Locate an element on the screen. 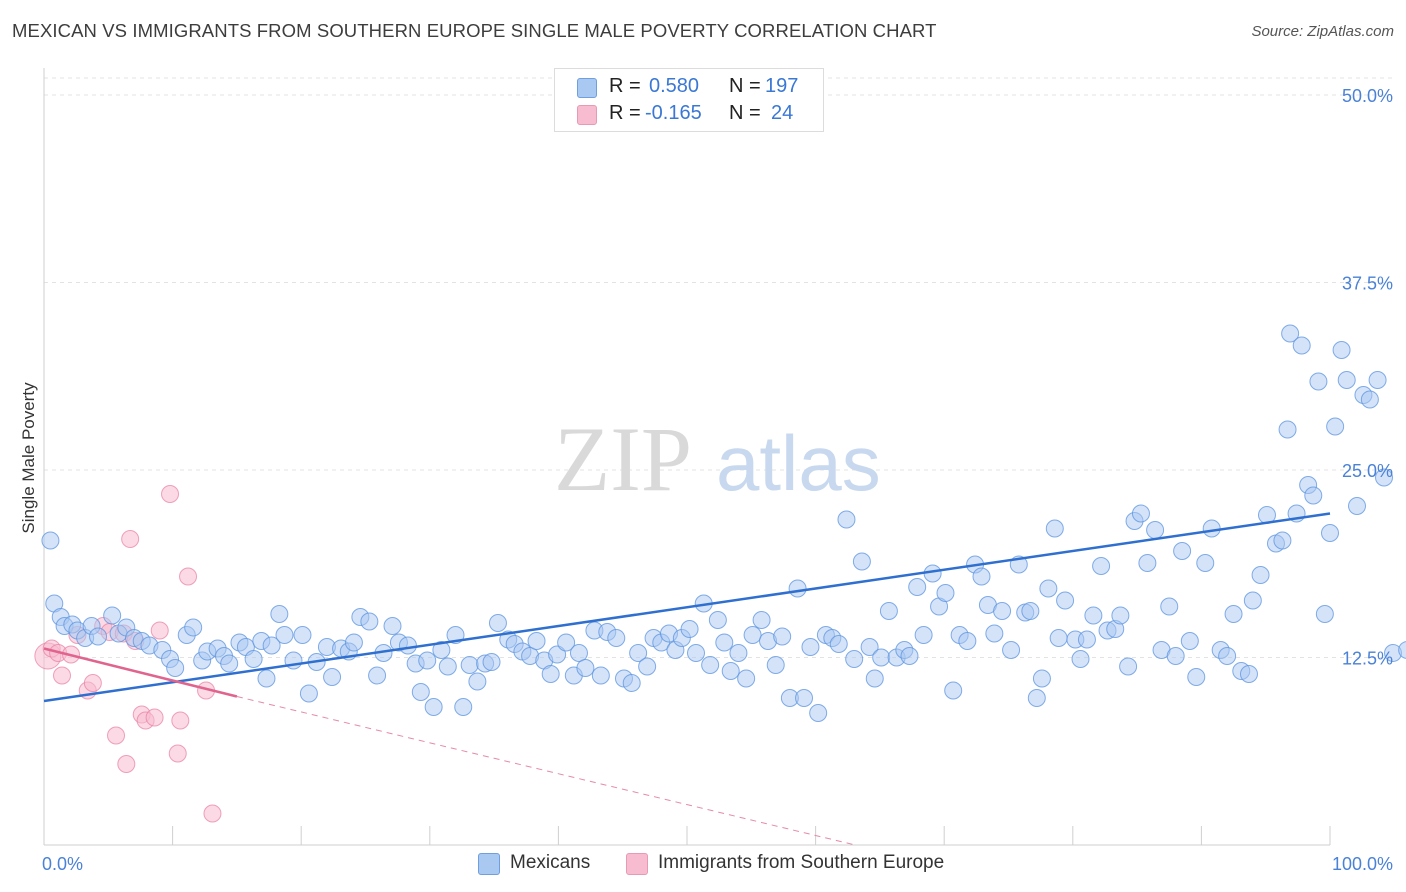 The image size is (1406, 892). watermark-zip: ZIP is located at coordinates (623, 459).